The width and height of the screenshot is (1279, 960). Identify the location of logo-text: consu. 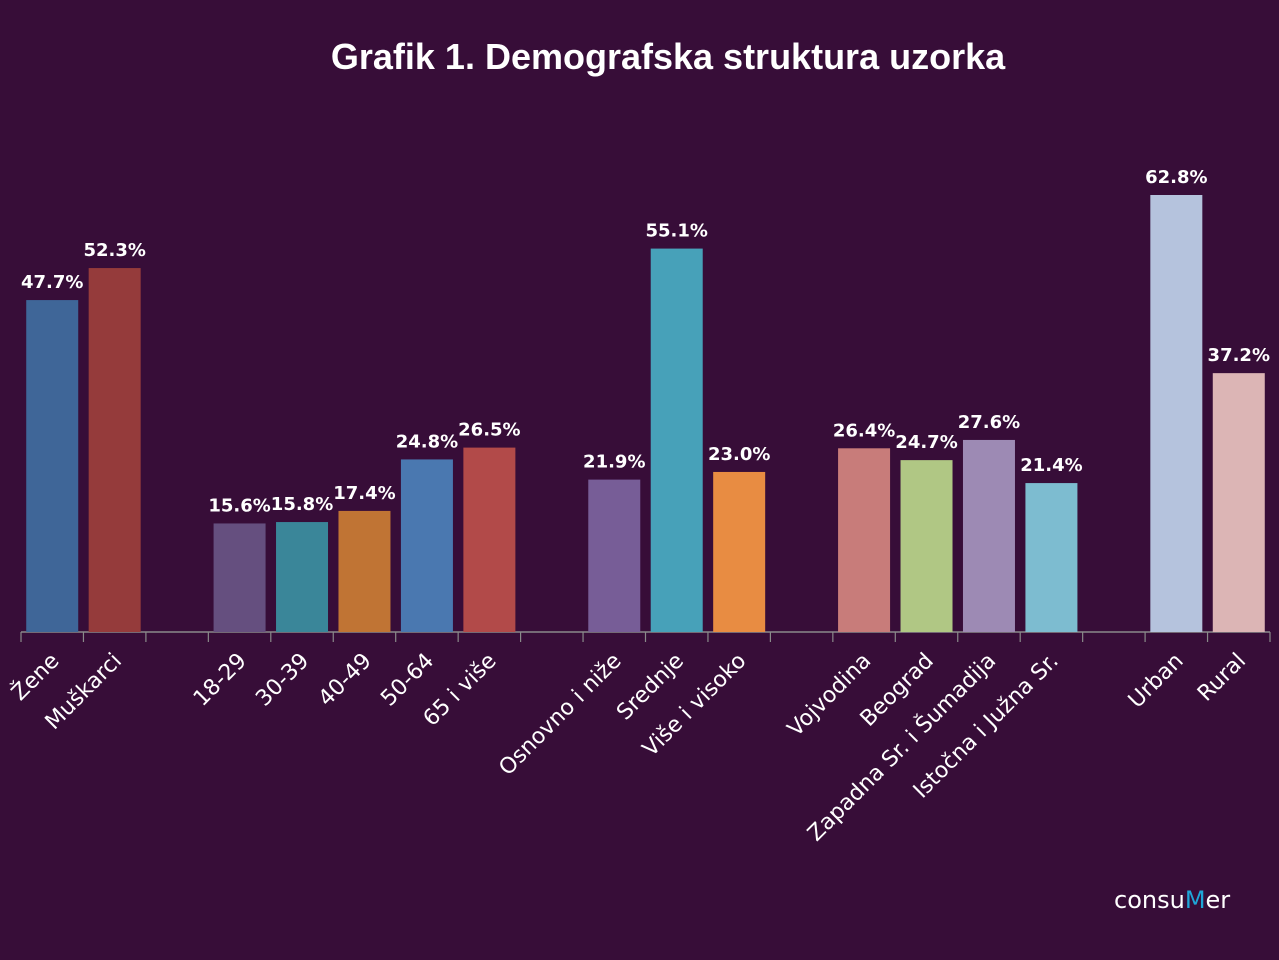
(1149, 900).